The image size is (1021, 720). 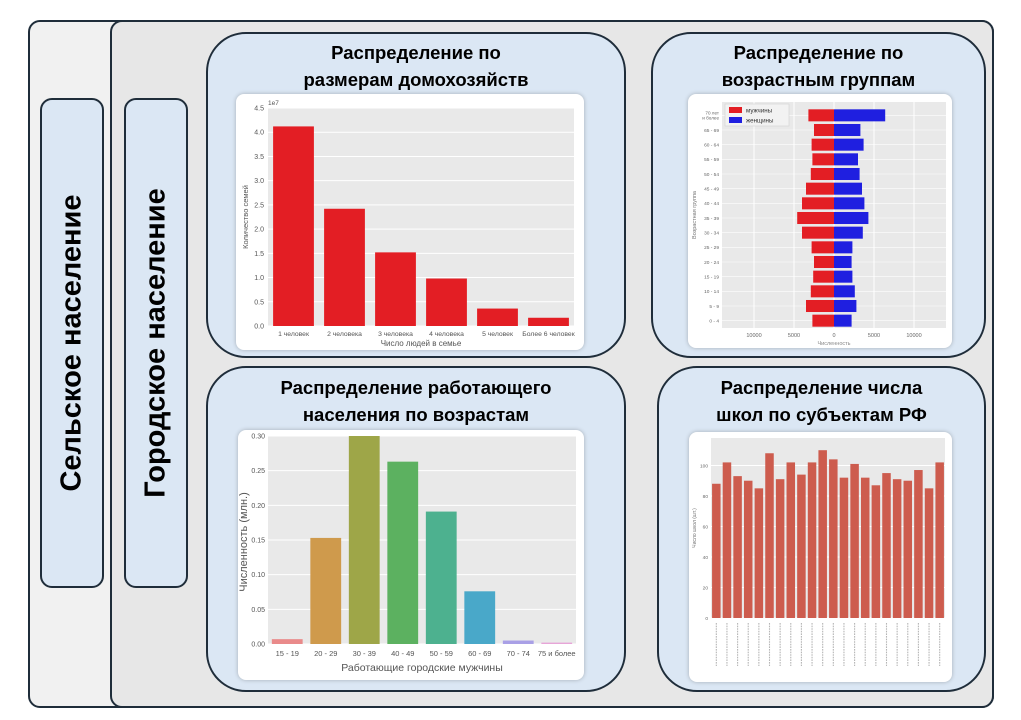 What do you see at coordinates (421, 217) in the screenshot?
I see `plot-area` at bounding box center [421, 217].